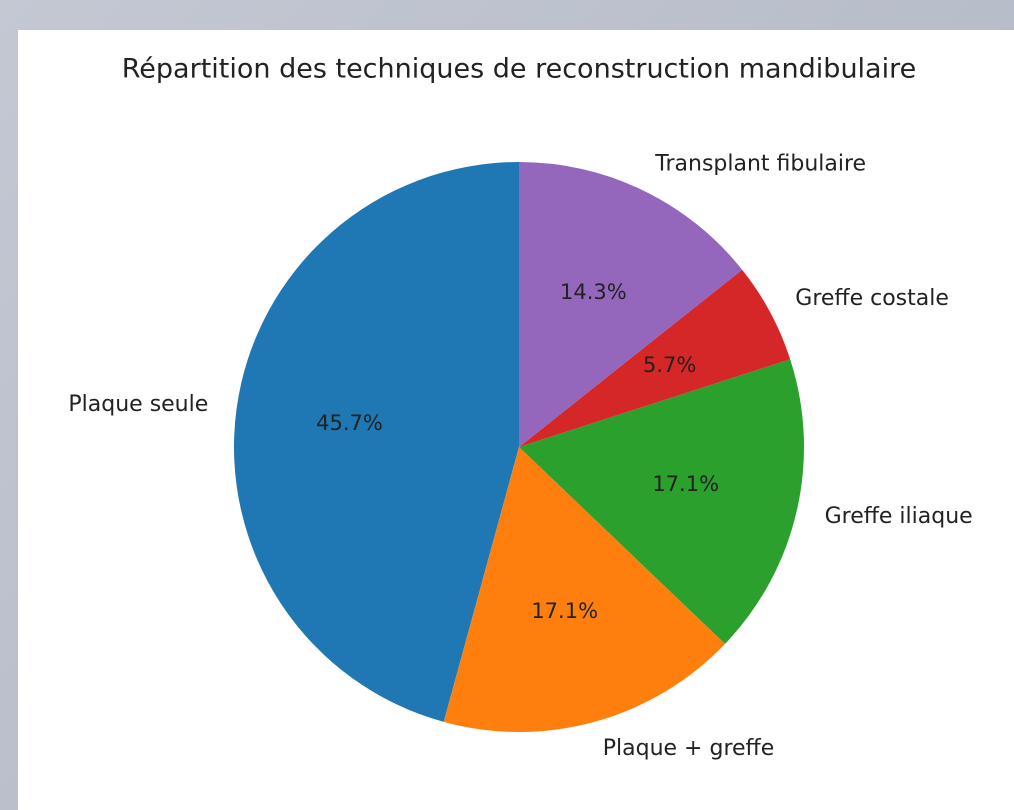  What do you see at coordinates (349, 423) in the screenshot?
I see `slice-percent: 45.7%` at bounding box center [349, 423].